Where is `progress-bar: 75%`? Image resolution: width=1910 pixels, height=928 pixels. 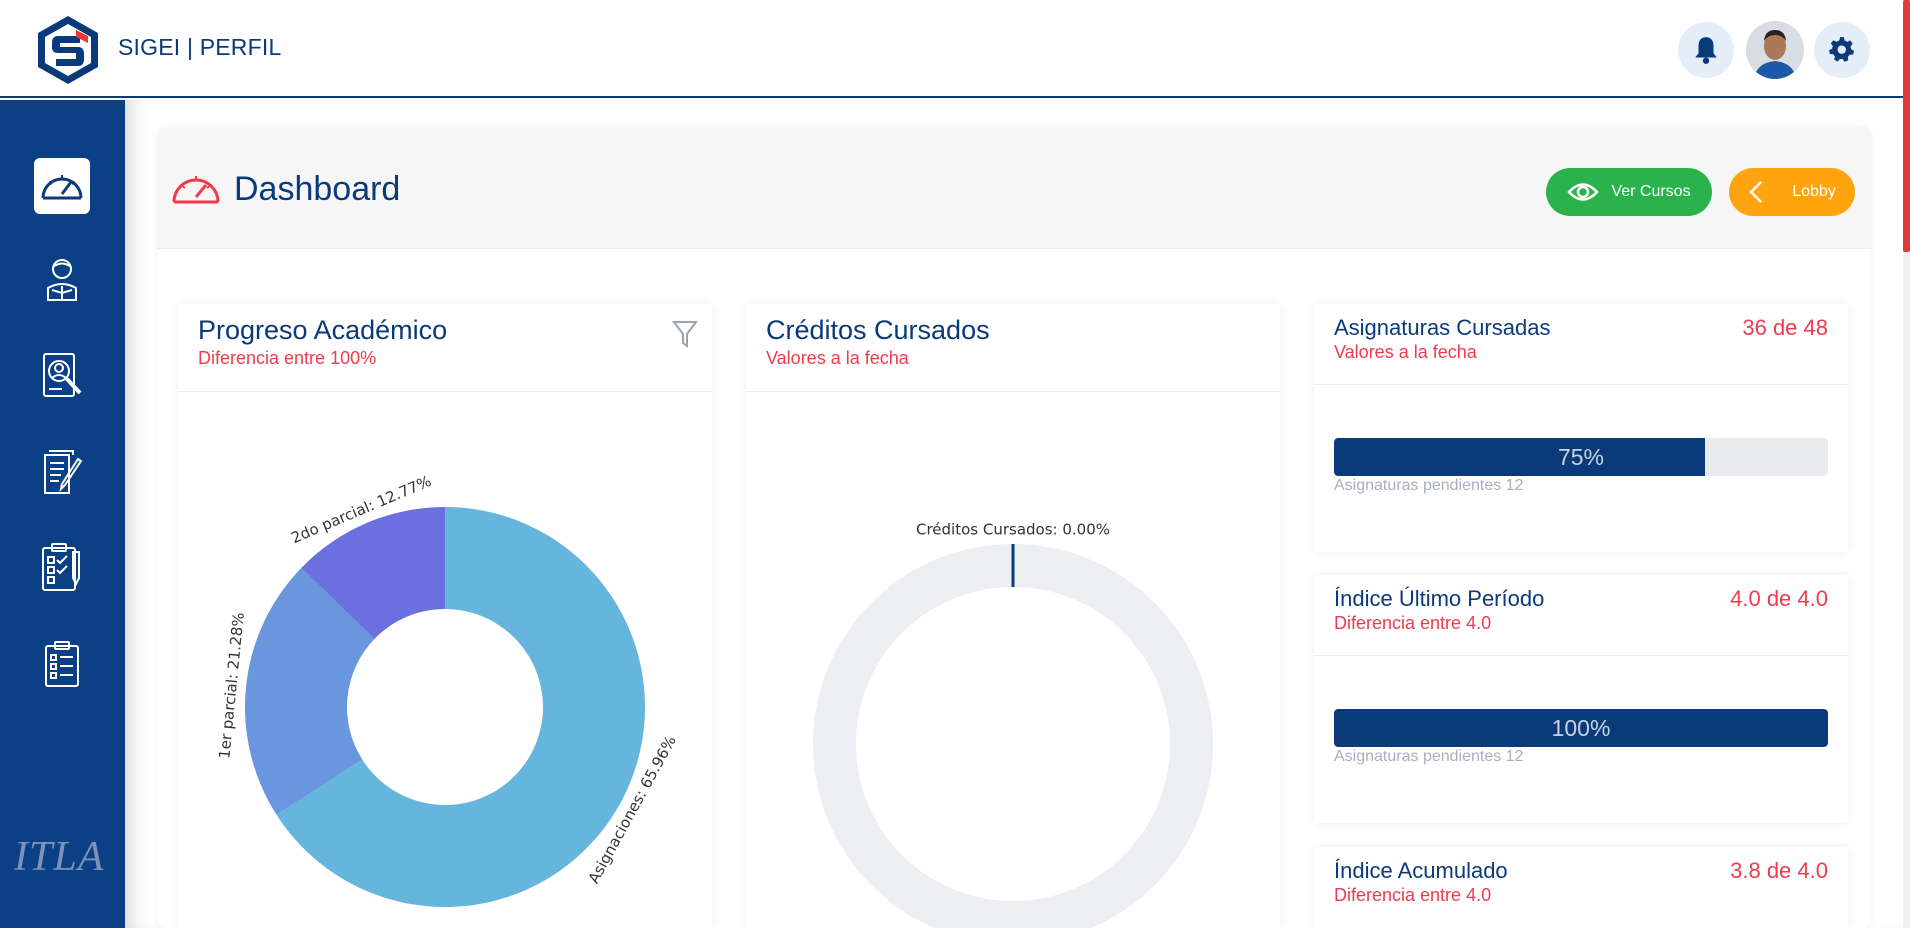 progress-bar: 75% is located at coordinates (1581, 457).